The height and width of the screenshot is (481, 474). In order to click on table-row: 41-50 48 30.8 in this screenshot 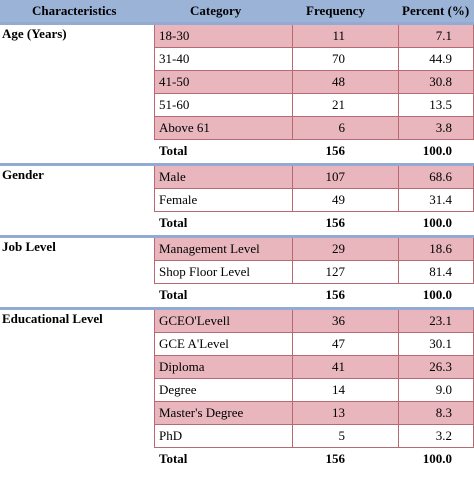, I will do `click(314, 82)`.